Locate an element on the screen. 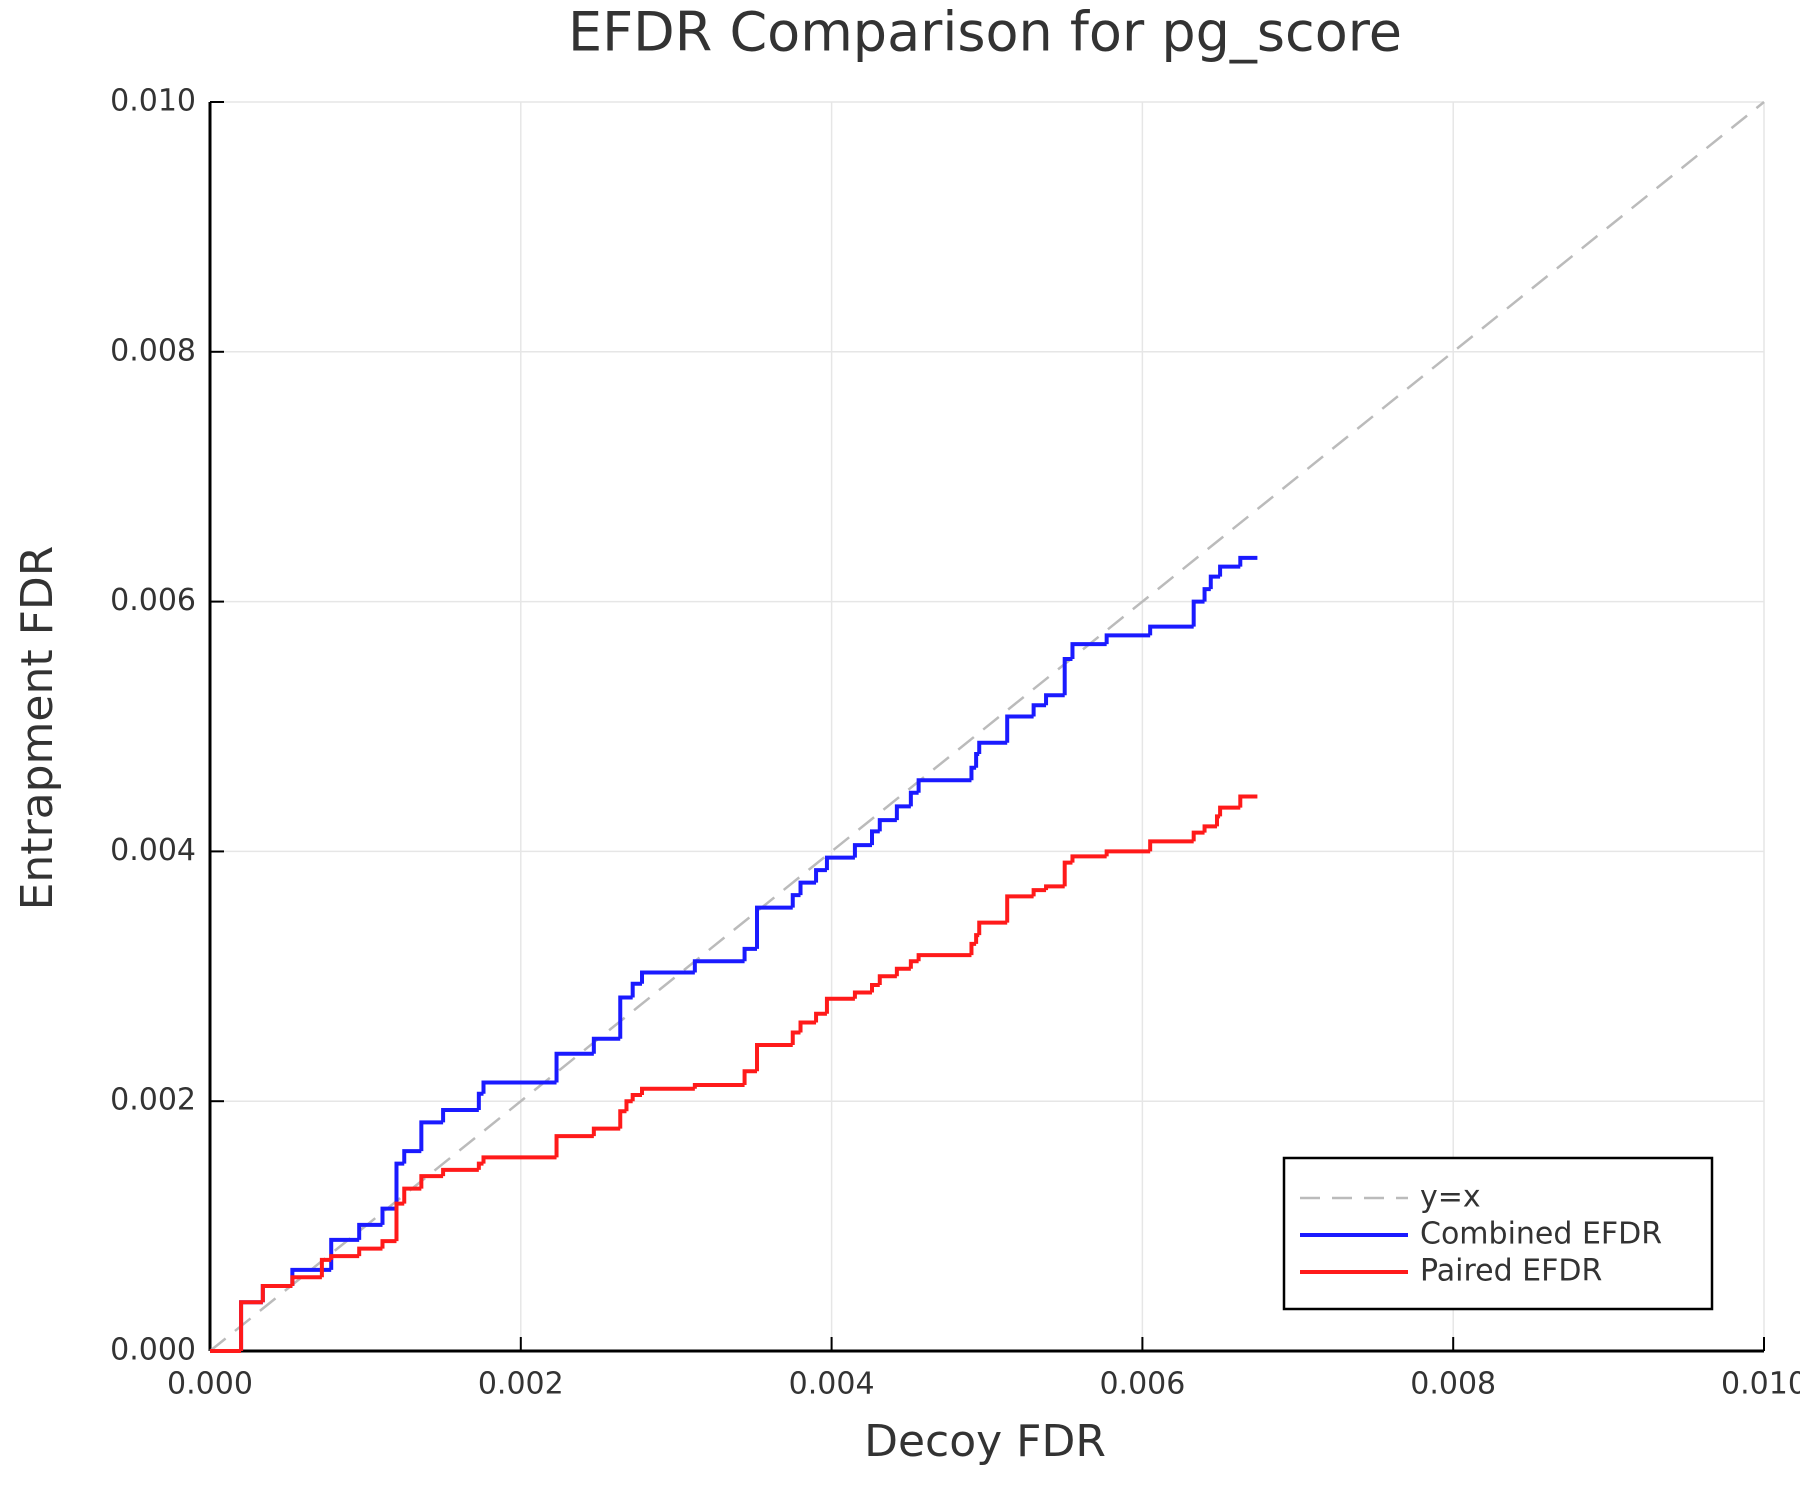 Image resolution: width=1800 pixels, height=1500 pixels. y-axis-label: Entrapment FDR is located at coordinates (37, 728).